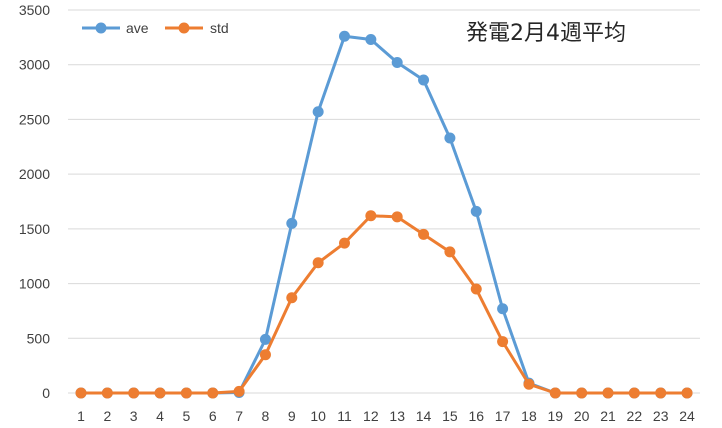 The width and height of the screenshot is (722, 428). Describe the element at coordinates (546, 33) in the screenshot. I see `chart-title: 発電2月4週平均` at that location.